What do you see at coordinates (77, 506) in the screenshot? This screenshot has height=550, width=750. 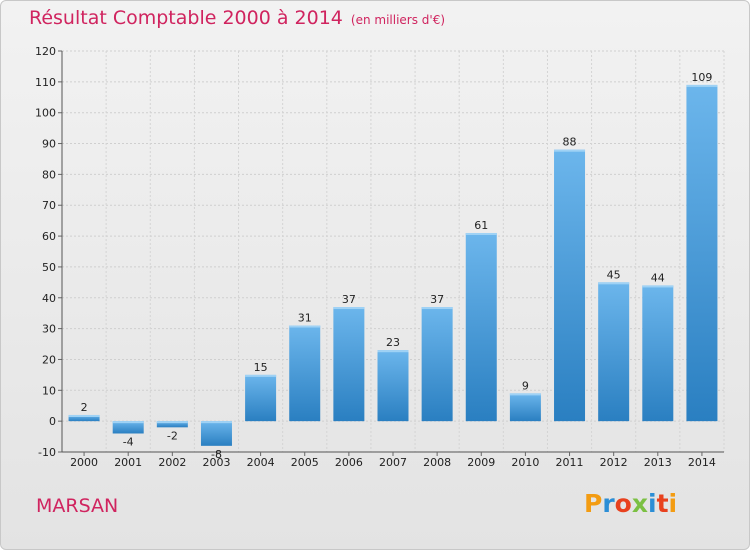 I see `place-name: MARSAN` at bounding box center [77, 506].